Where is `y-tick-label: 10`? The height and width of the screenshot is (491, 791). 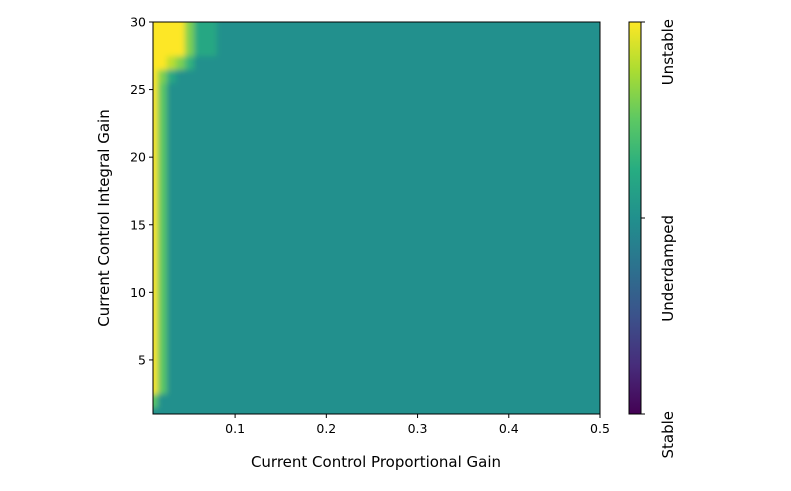
y-tick-label: 10 is located at coordinates (138, 292).